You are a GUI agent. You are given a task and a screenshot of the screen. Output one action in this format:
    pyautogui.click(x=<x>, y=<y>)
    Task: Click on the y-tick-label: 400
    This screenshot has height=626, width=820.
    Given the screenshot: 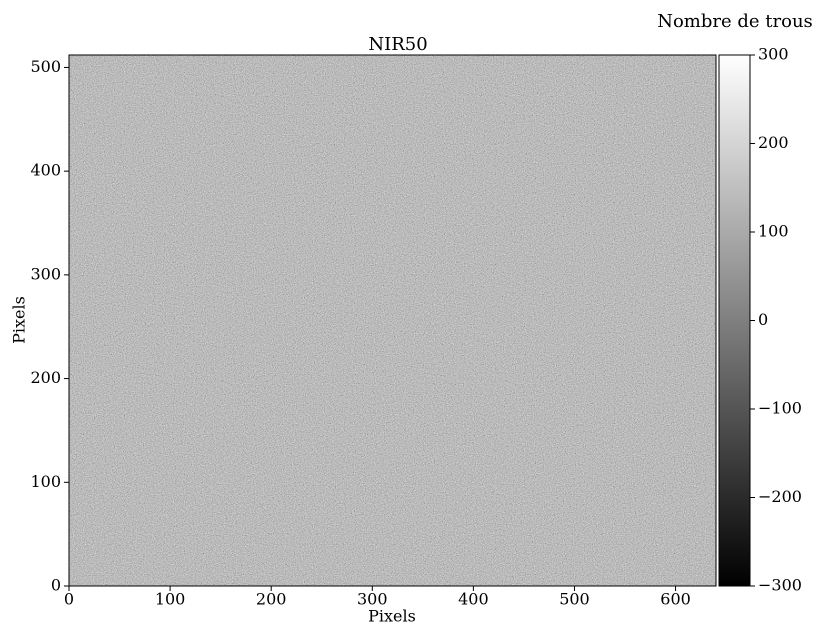 What is the action you would take?
    pyautogui.click(x=45, y=170)
    